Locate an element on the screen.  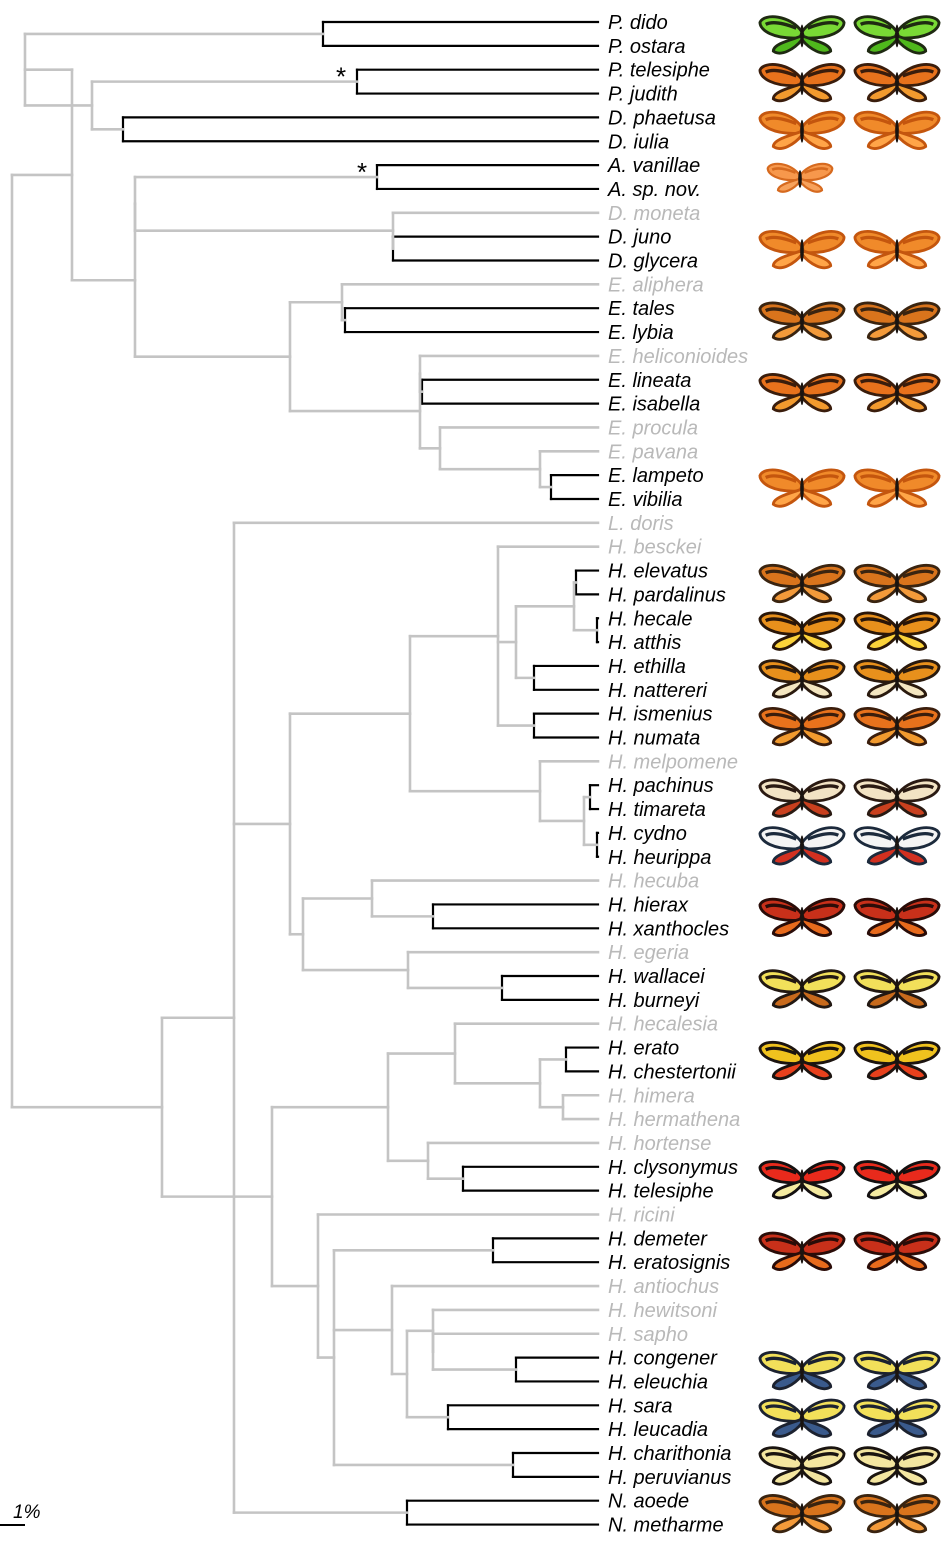
tip-label: E. pavana is located at coordinates (653, 452).